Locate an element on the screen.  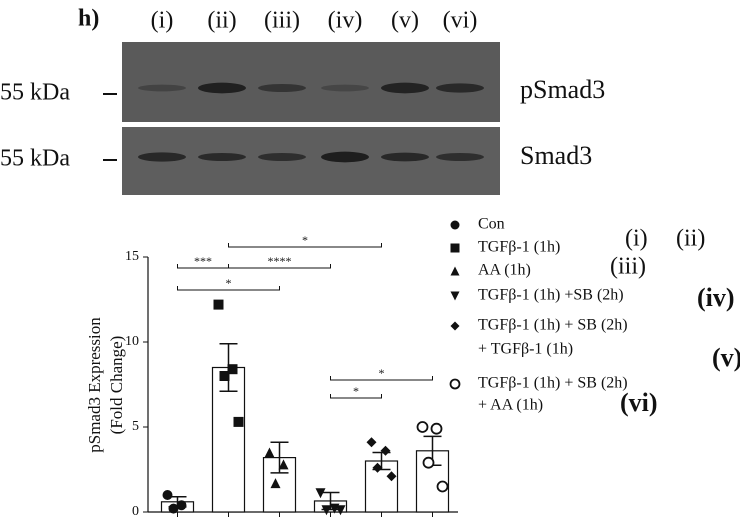
lane-label: (vi) is located at coordinates (460, 21).